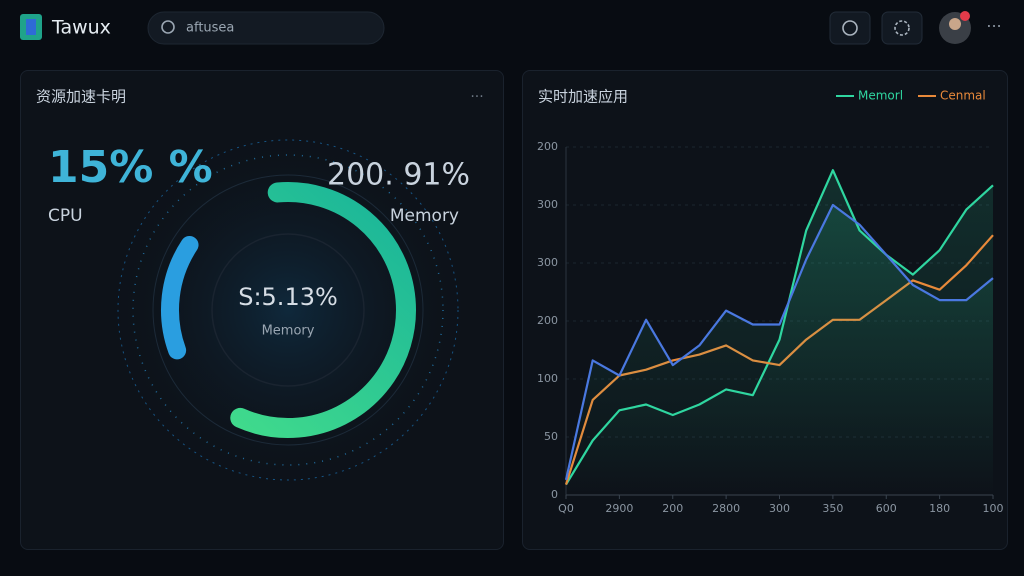 The image size is (1024, 576). I want to click on panel-title: 实时加速应用, so click(583, 97).